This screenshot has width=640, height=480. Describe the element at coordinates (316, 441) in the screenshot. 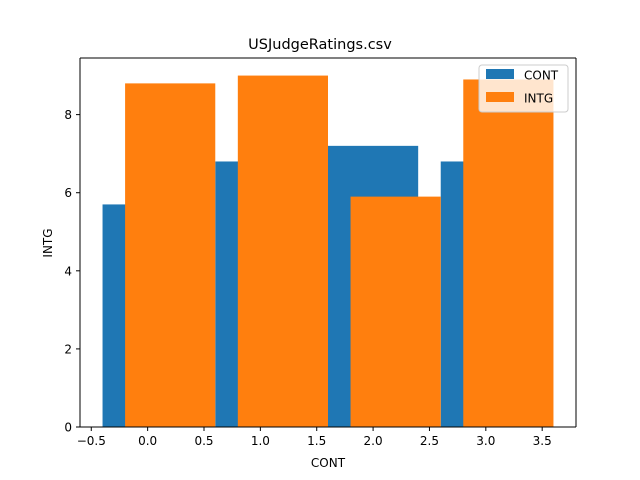

I see `x-tick-label: 1.5` at that location.